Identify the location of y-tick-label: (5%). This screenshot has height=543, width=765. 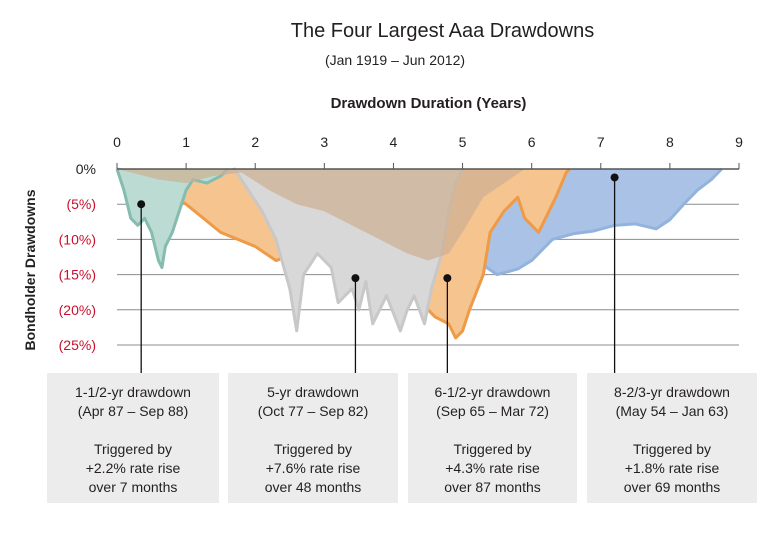
(81, 204).